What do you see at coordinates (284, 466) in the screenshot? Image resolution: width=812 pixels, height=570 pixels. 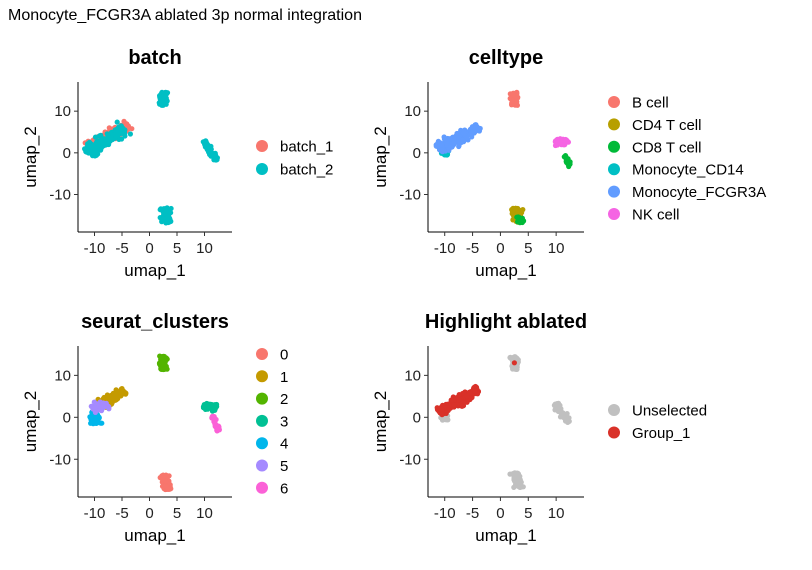 I see `legend-label: 5` at bounding box center [284, 466].